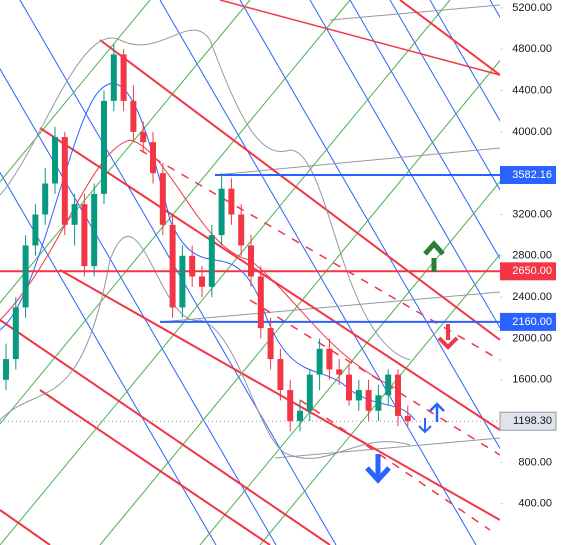 This screenshot has height=545, width=563. What do you see at coordinates (378, 469) in the screenshot?
I see `blue-down-arrow` at bounding box center [378, 469].